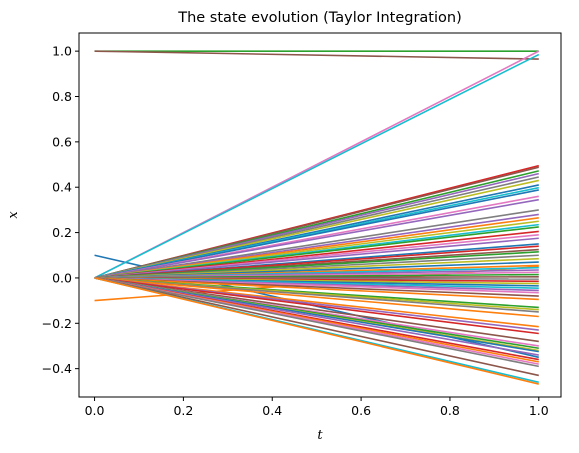  I want to click on x-tick-label: 0.4, so click(272, 410).